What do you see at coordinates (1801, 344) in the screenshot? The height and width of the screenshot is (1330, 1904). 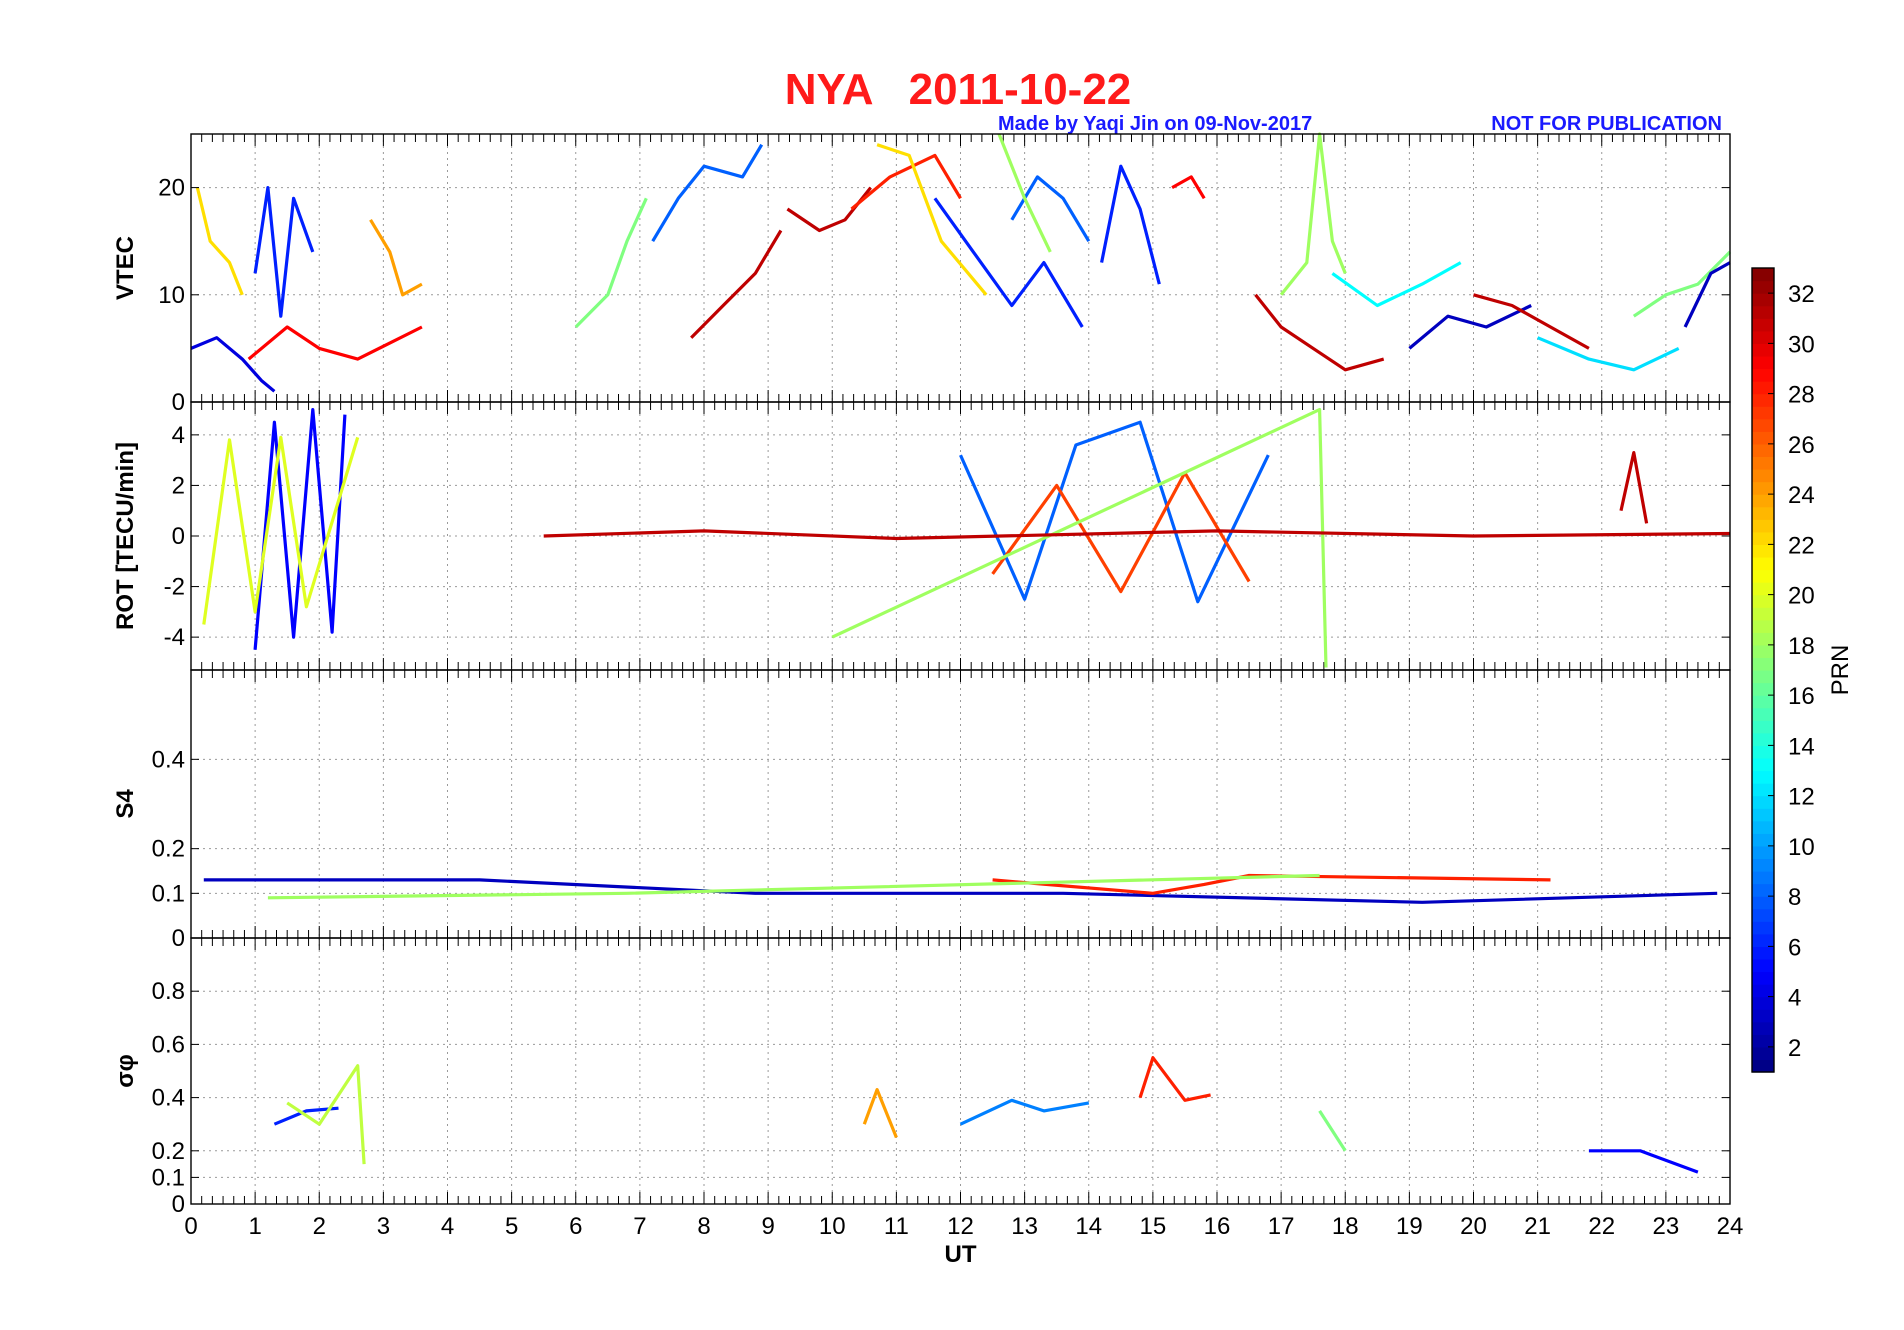 I see `colorbar-tick-label: 30` at bounding box center [1801, 344].